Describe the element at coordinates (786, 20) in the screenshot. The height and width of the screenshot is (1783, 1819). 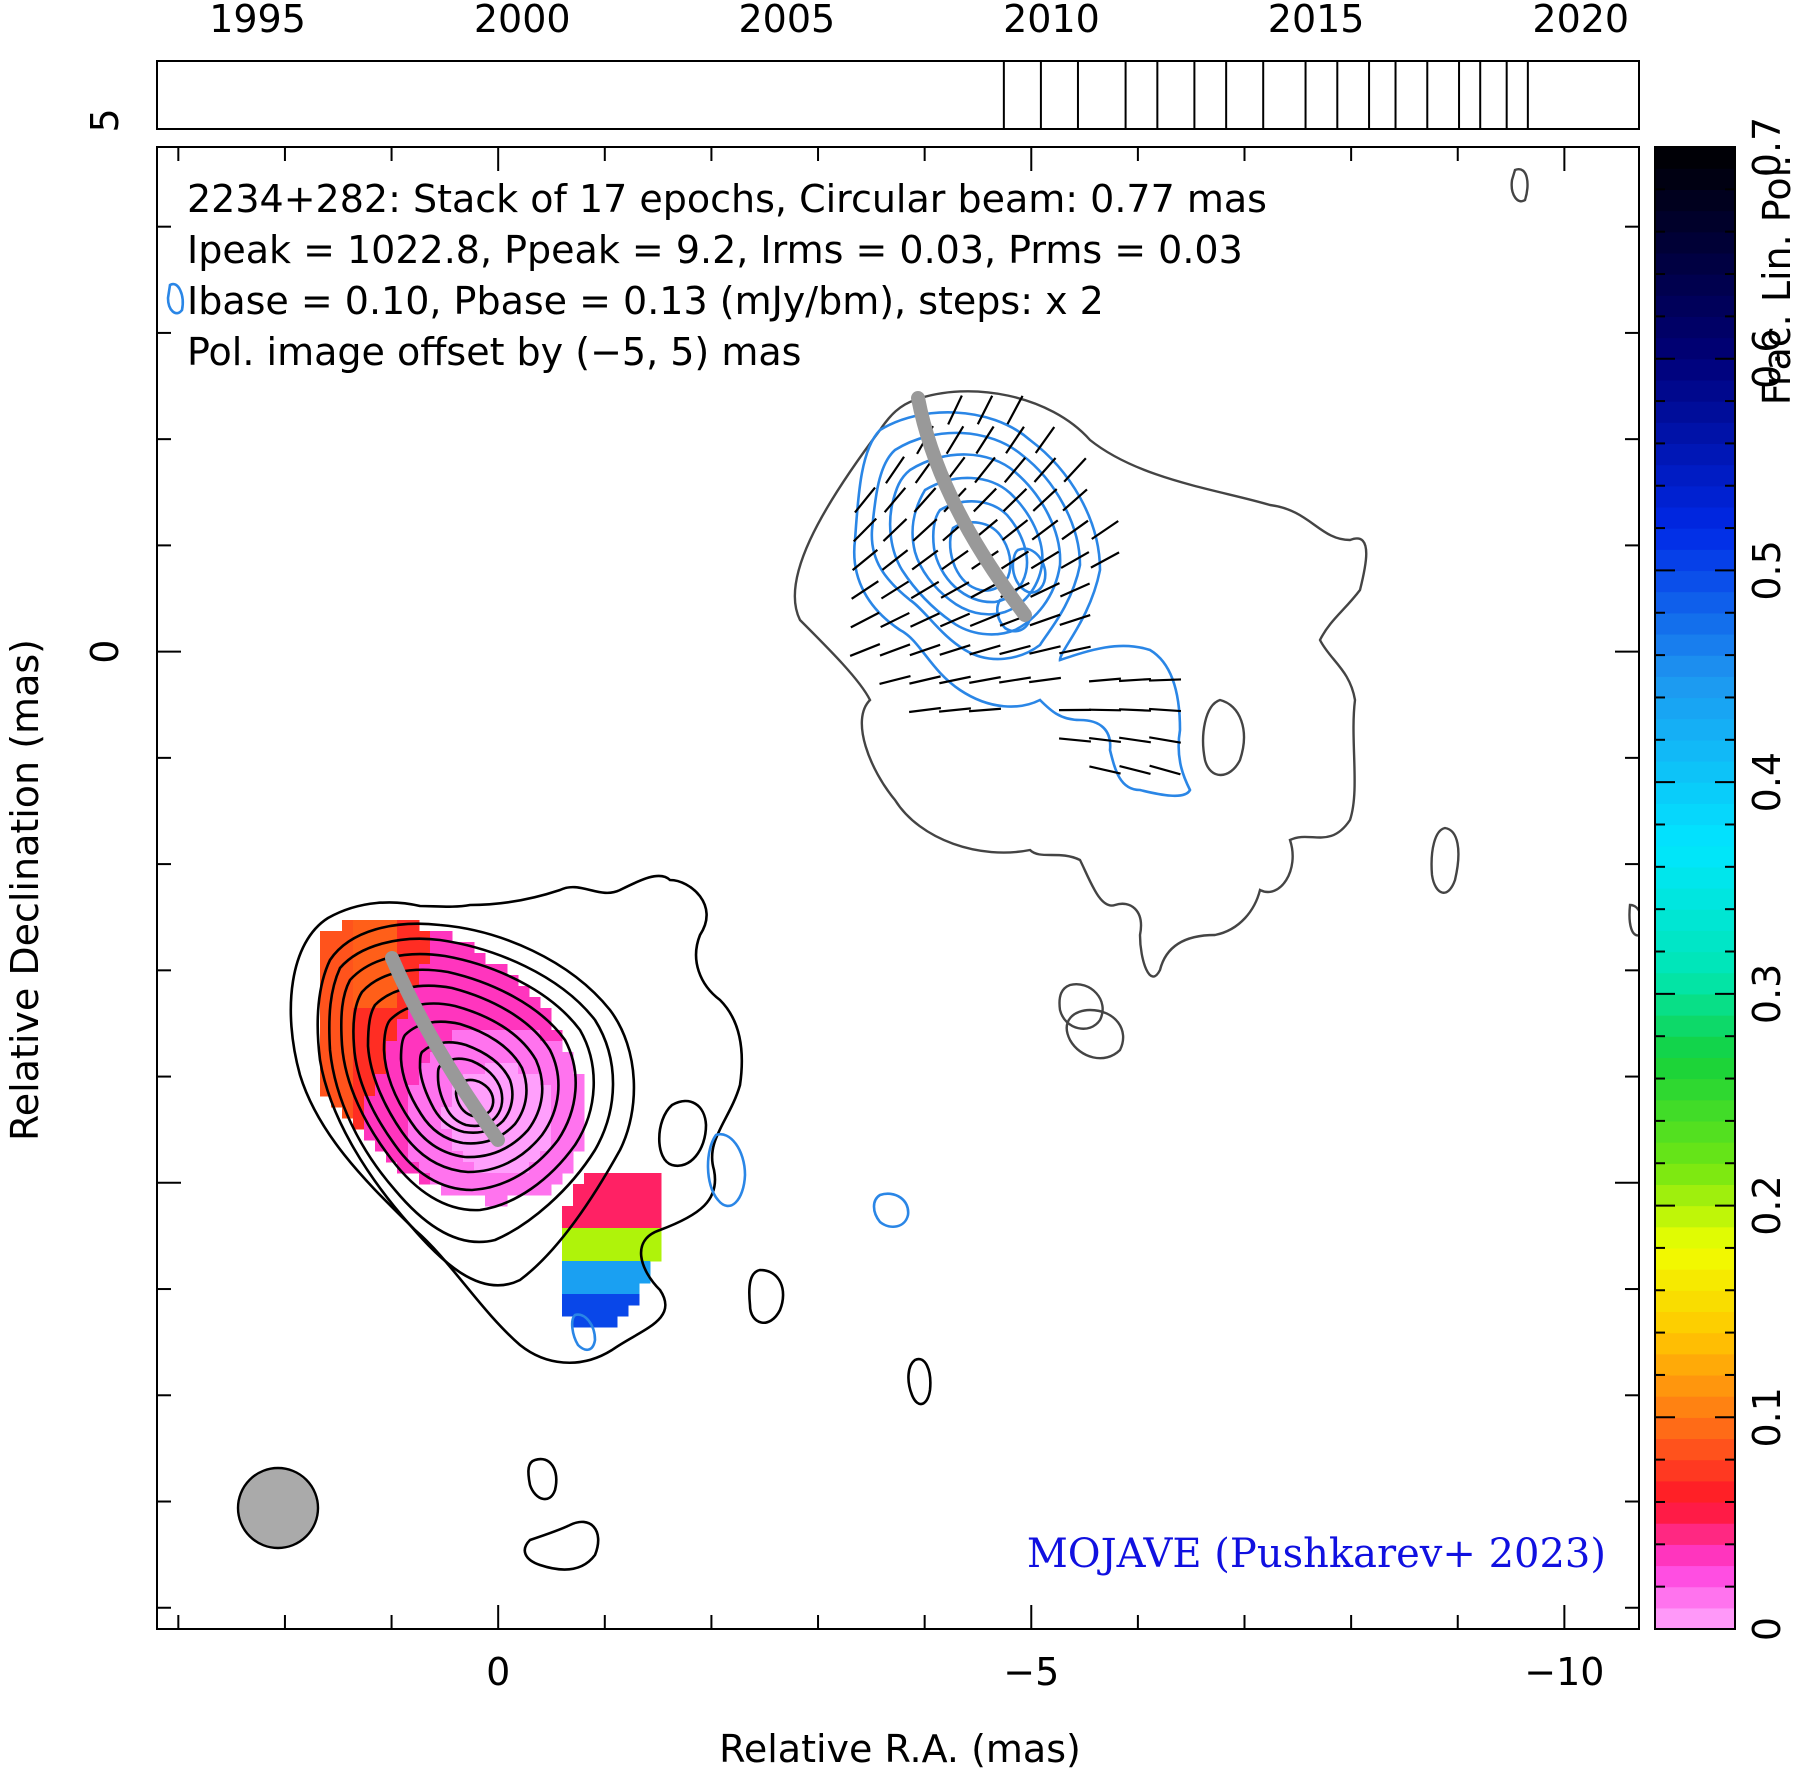
I see `timeline-tick-label-2005: 2005` at that location.